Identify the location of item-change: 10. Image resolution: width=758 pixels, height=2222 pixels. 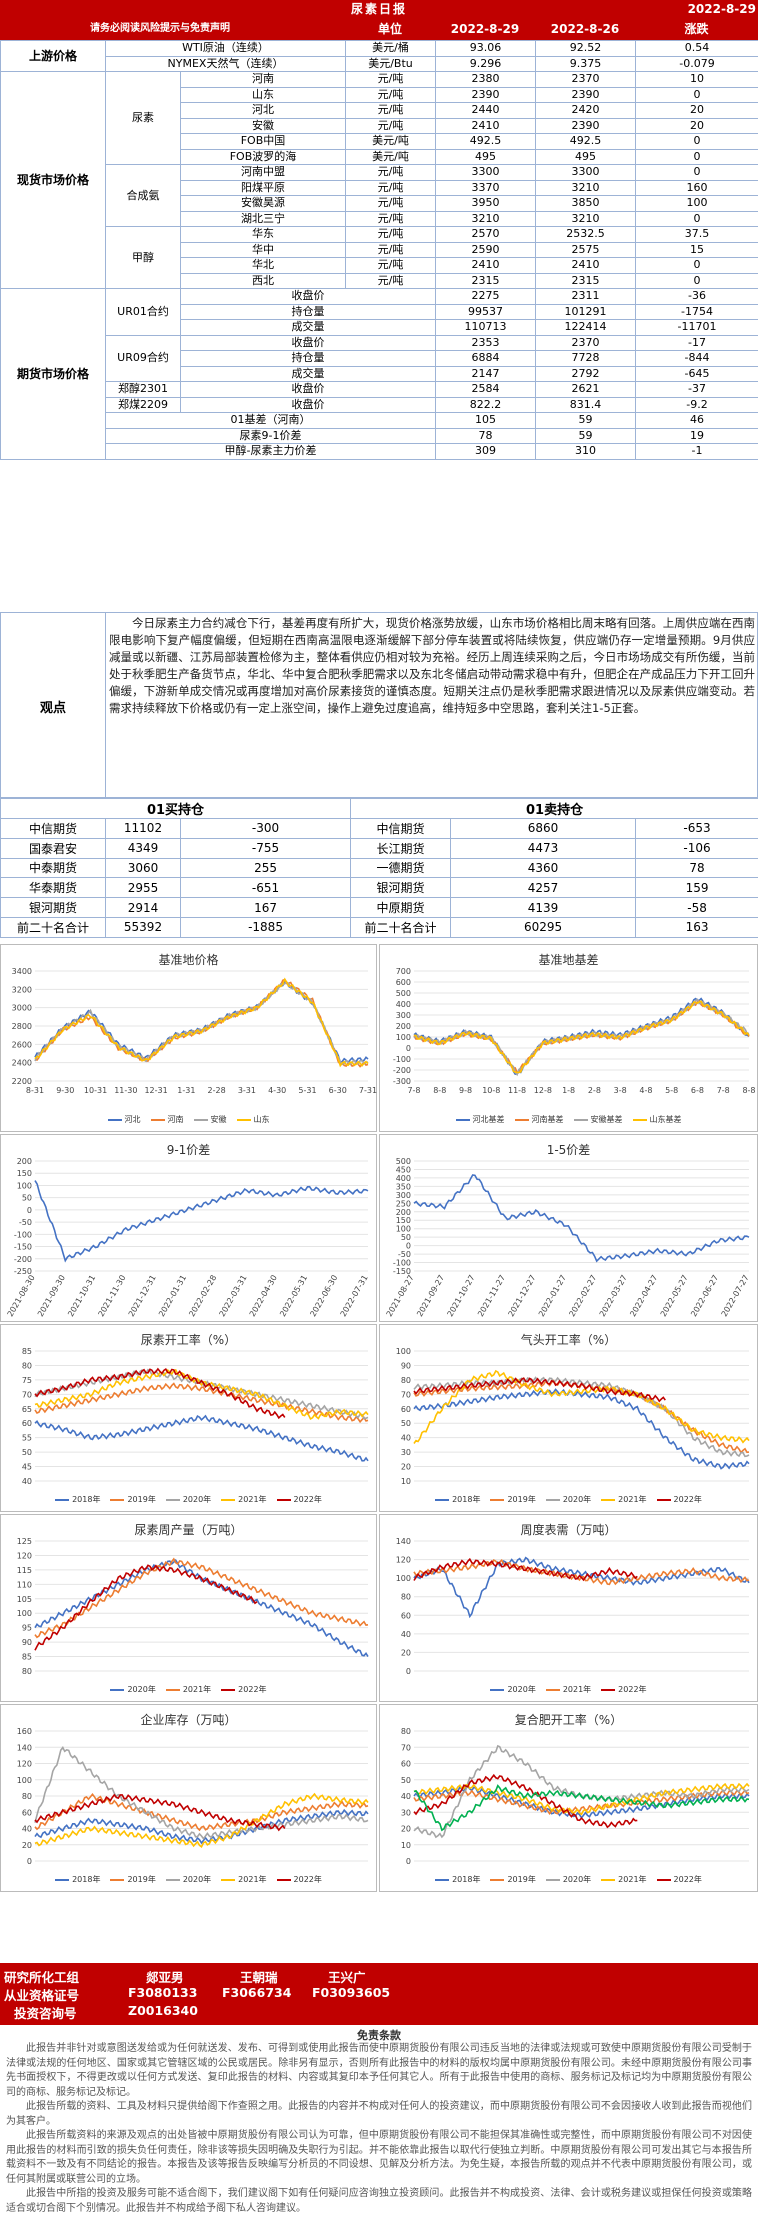
(696, 79).